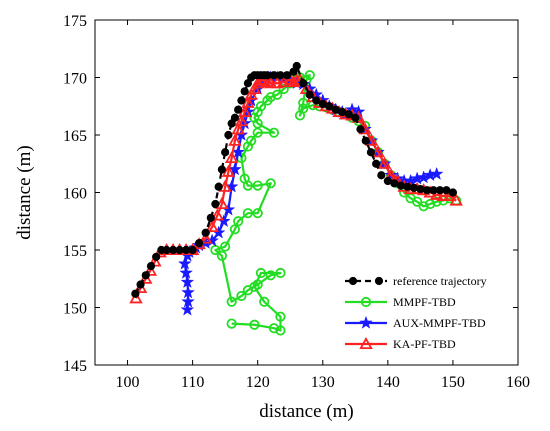 The width and height of the screenshot is (550, 431). I want to click on y-axis-label: distance (m), so click(24, 192).